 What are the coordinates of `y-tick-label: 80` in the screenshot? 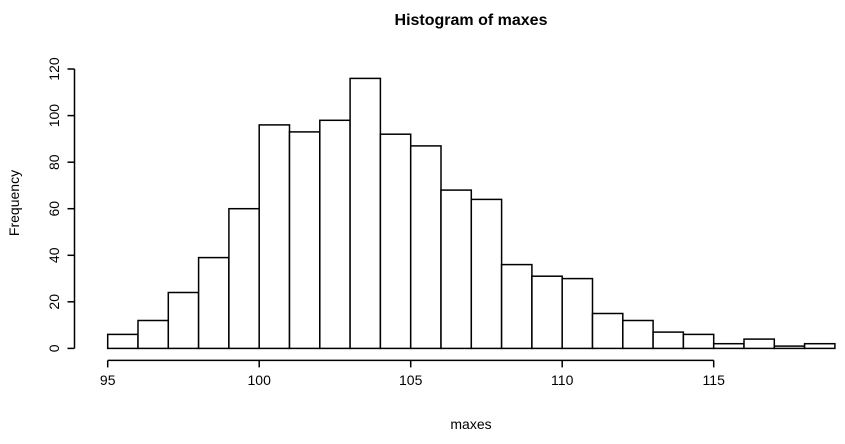 It's located at (54, 162).